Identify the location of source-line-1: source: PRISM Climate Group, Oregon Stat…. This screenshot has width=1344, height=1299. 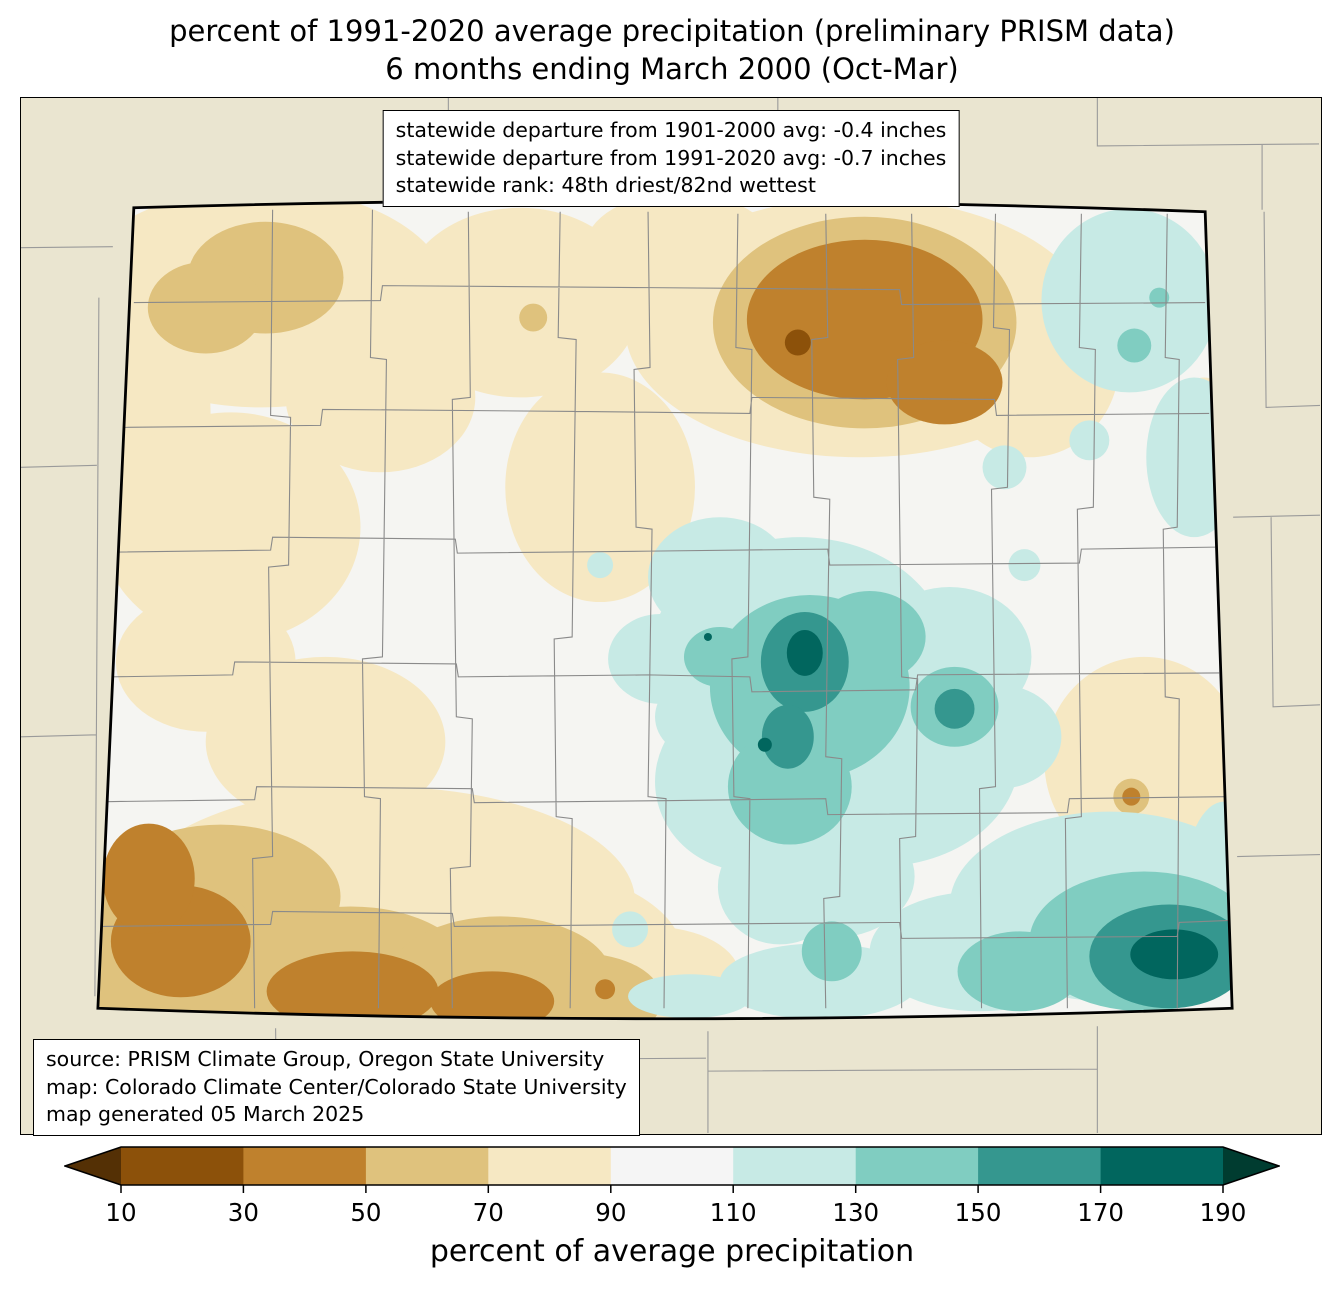
(325, 1059).